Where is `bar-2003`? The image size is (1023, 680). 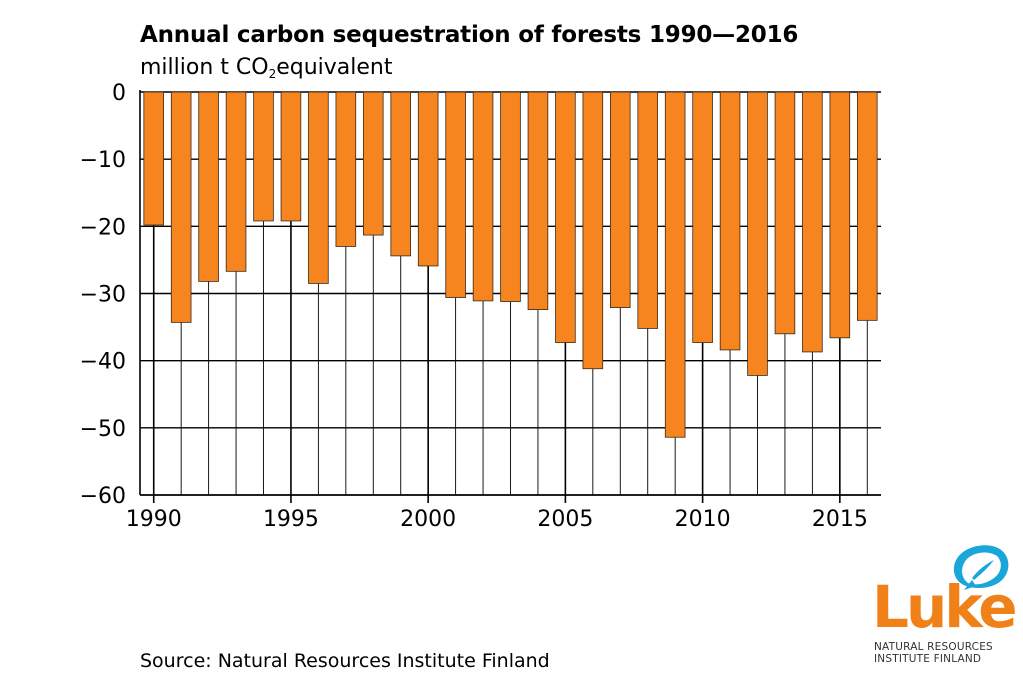
bar-2003 is located at coordinates (510, 196).